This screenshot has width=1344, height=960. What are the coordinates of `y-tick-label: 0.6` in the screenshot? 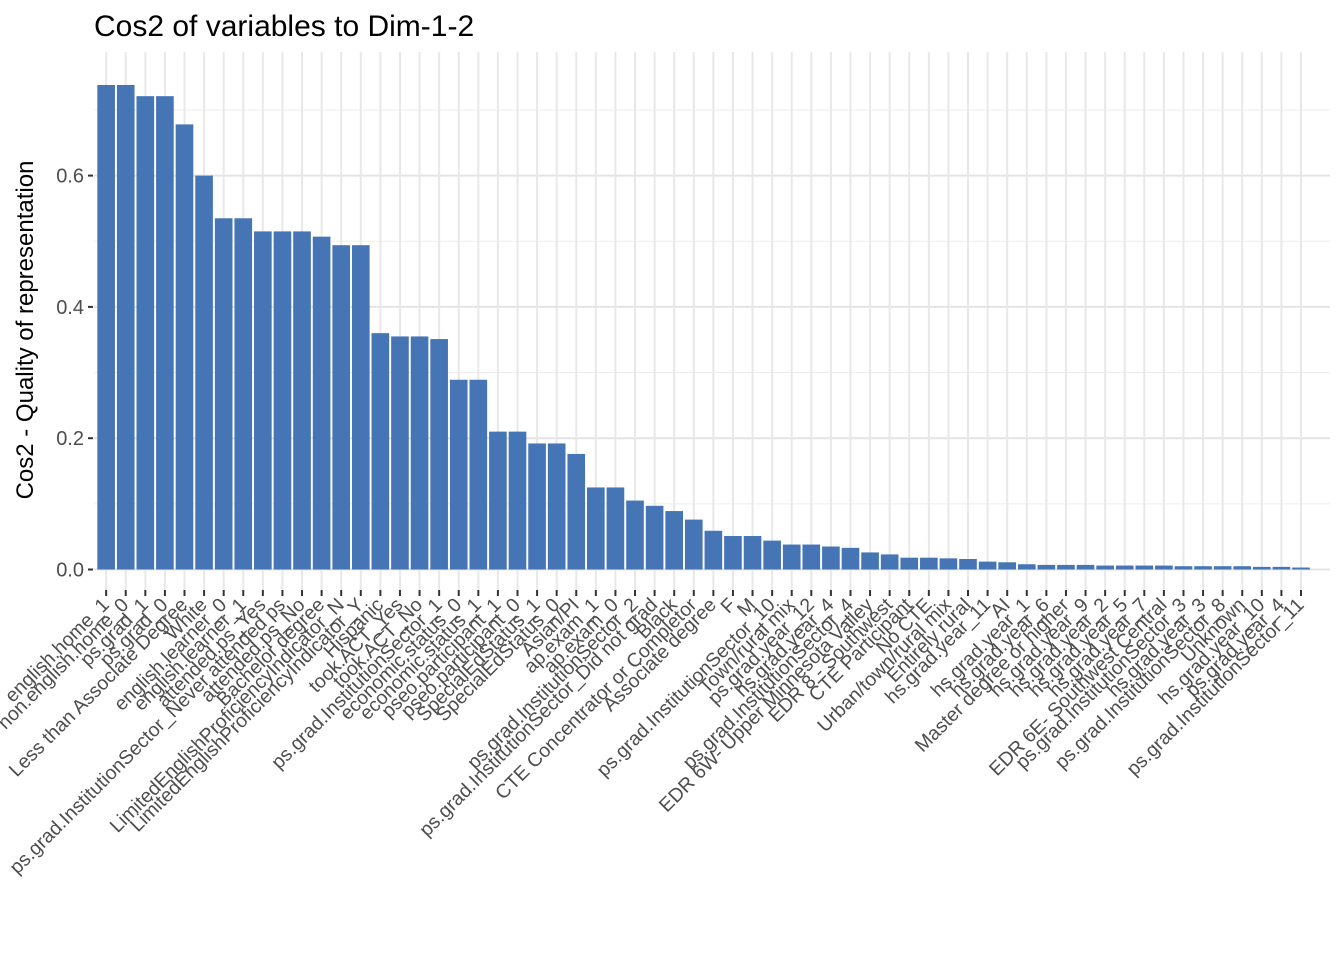 It's located at (70, 177).